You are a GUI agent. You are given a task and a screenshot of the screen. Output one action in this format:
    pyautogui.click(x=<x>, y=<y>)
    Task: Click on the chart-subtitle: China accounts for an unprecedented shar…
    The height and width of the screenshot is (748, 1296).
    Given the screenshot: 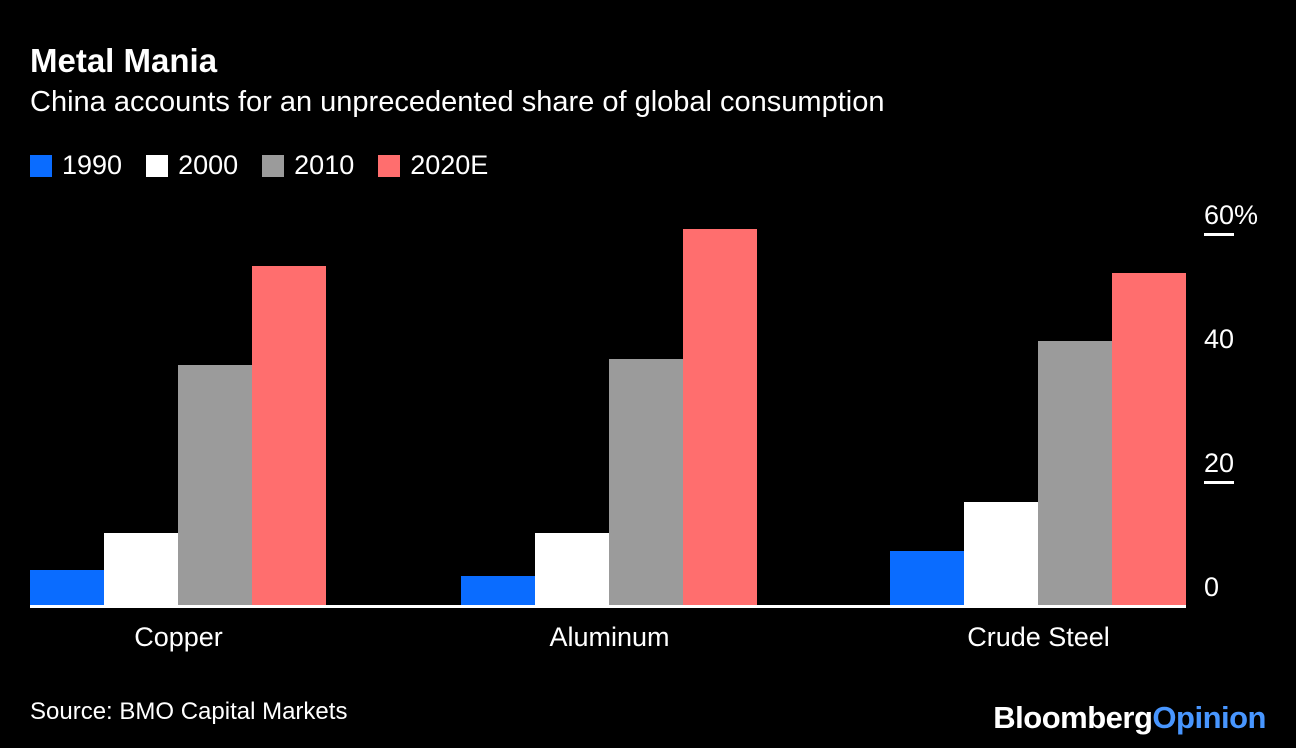 What is the action you would take?
    pyautogui.click(x=457, y=102)
    